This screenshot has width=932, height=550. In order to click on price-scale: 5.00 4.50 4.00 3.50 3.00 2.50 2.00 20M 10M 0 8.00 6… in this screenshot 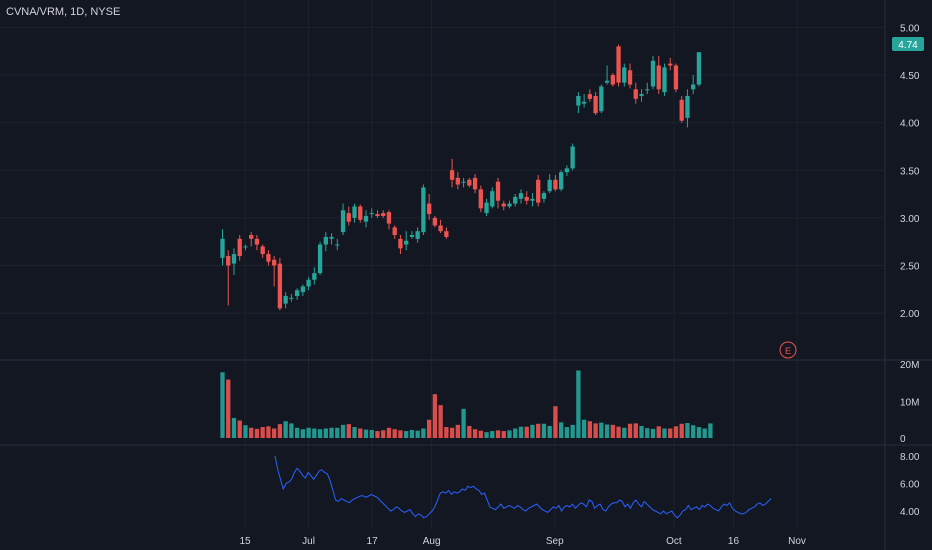, I will do `click(910, 270)`.